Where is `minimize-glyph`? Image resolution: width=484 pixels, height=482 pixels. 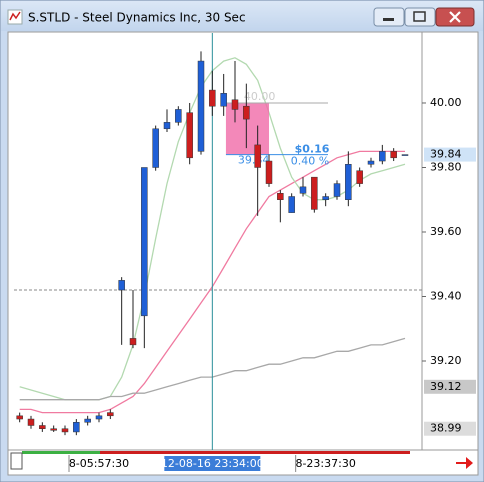
minimize-glyph is located at coordinates (388, 19).